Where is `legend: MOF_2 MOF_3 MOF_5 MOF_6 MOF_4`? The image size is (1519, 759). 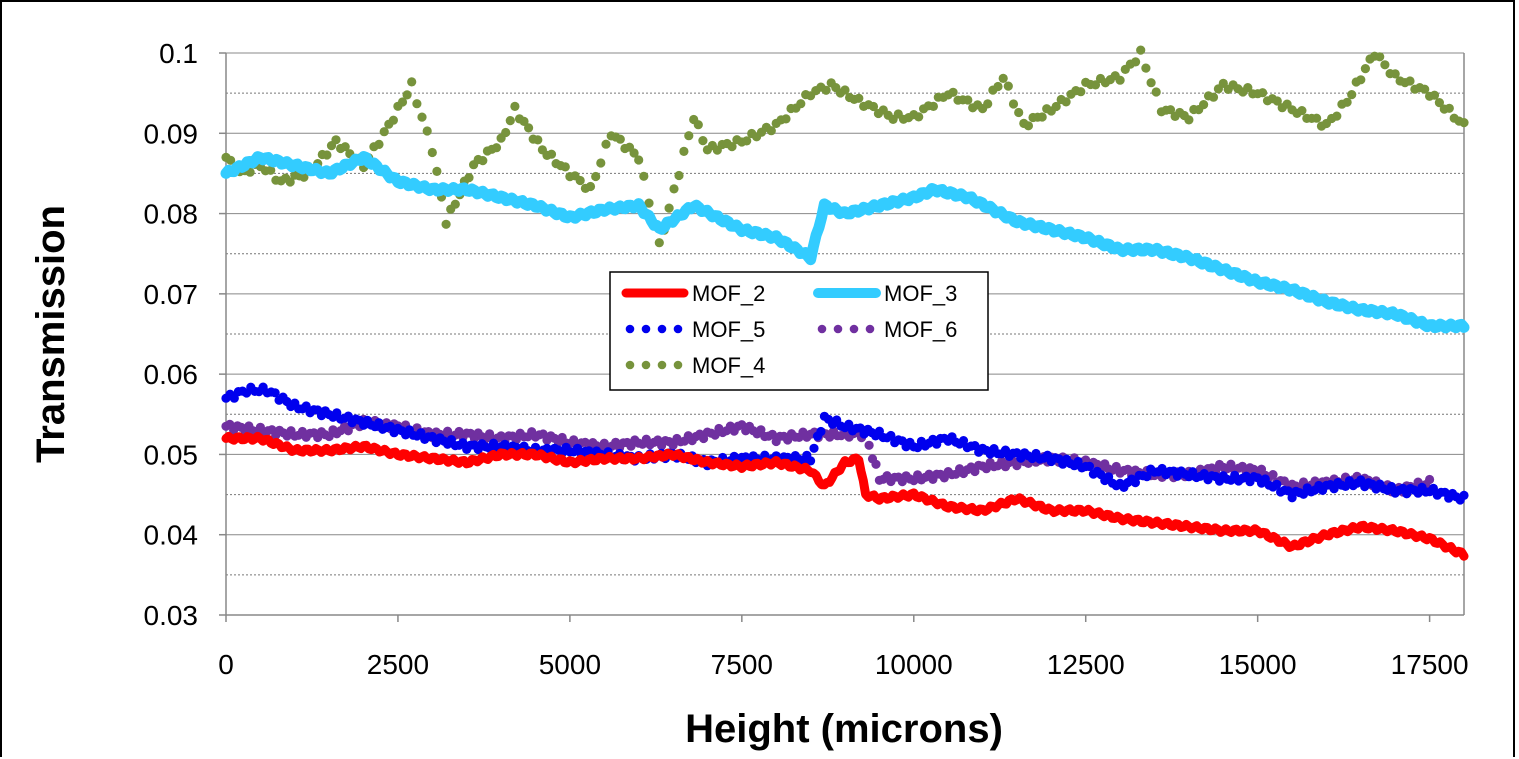 legend: MOF_2 MOF_3 MOF_5 MOF_6 MOF_4 is located at coordinates (799, 331).